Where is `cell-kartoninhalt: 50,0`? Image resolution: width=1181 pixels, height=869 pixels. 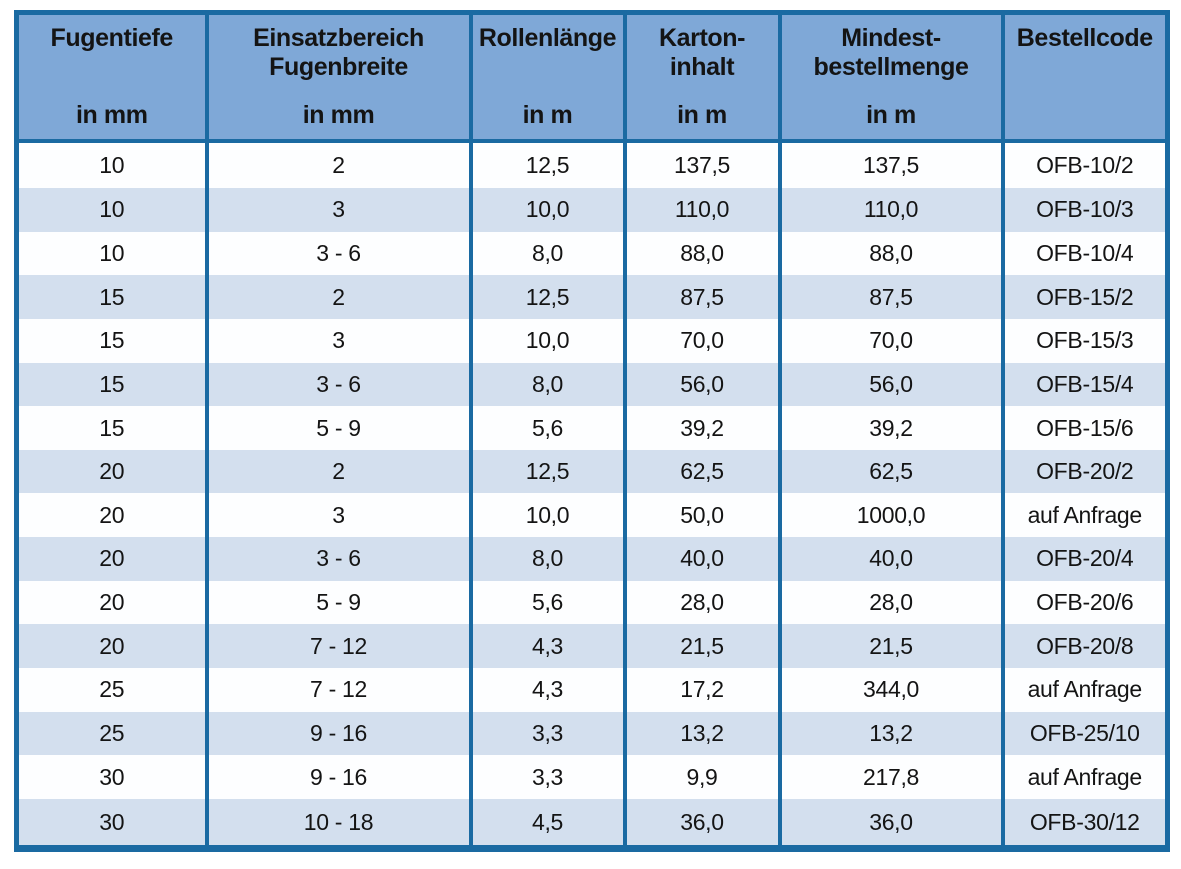
cell-kartoninhalt: 50,0 is located at coordinates (702, 515).